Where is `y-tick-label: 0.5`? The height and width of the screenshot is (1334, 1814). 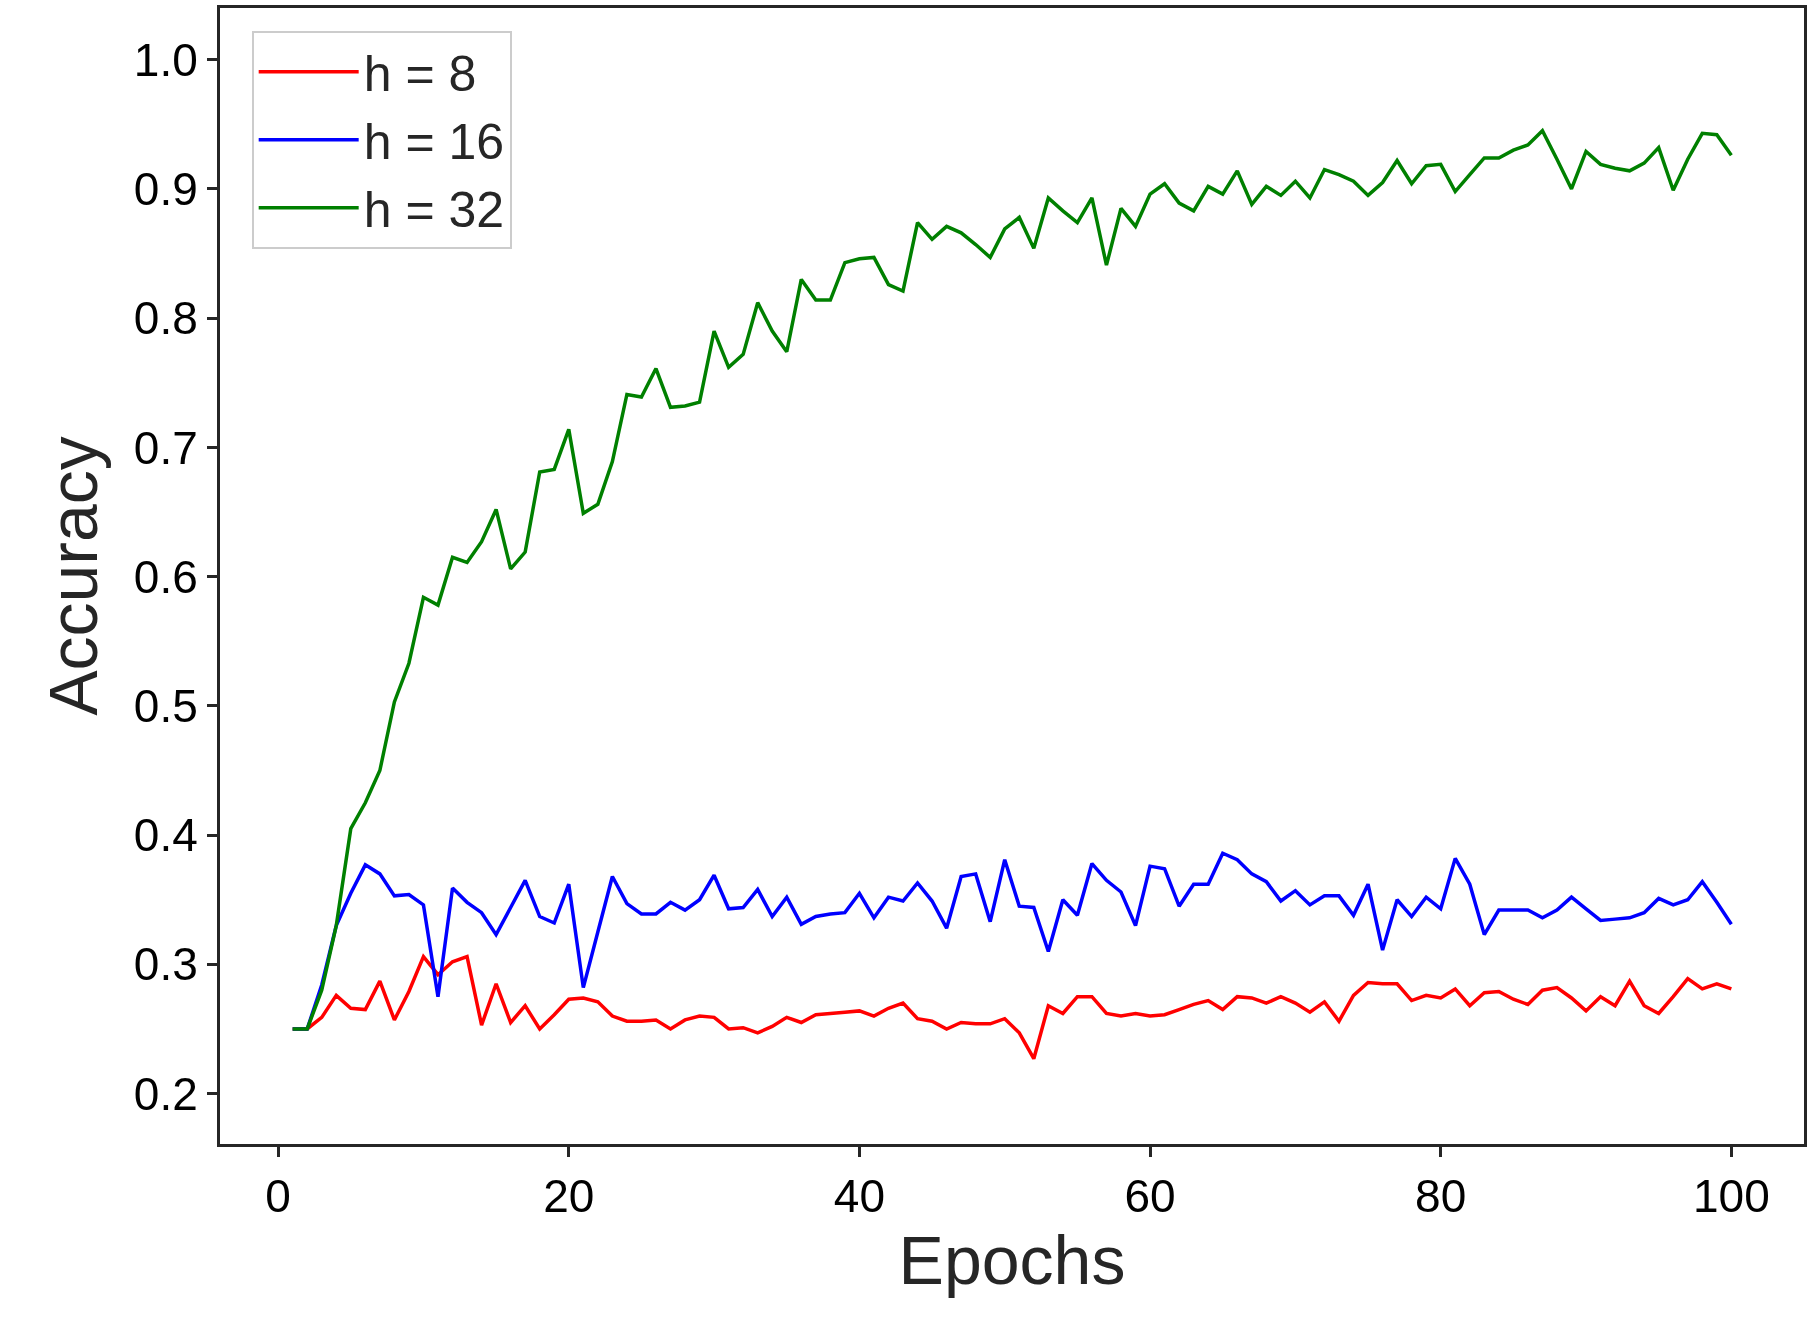 y-tick-label: 0.5 is located at coordinates (165, 705).